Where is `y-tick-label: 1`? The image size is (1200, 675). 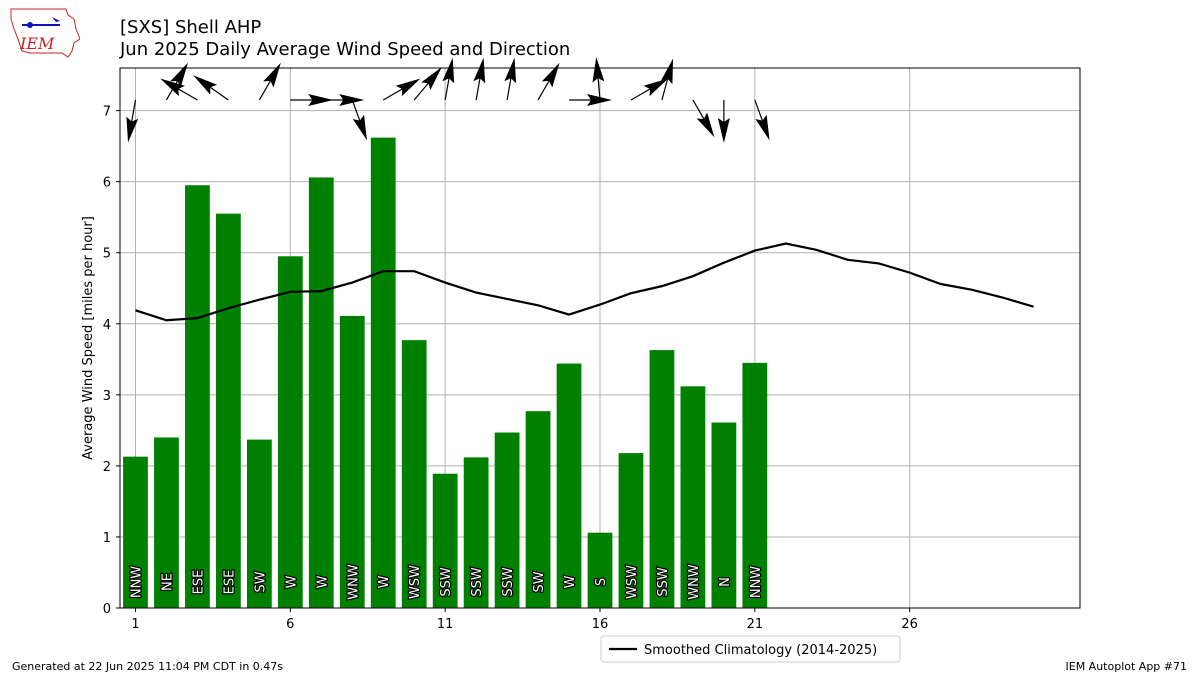
y-tick-label: 1 is located at coordinates (107, 538).